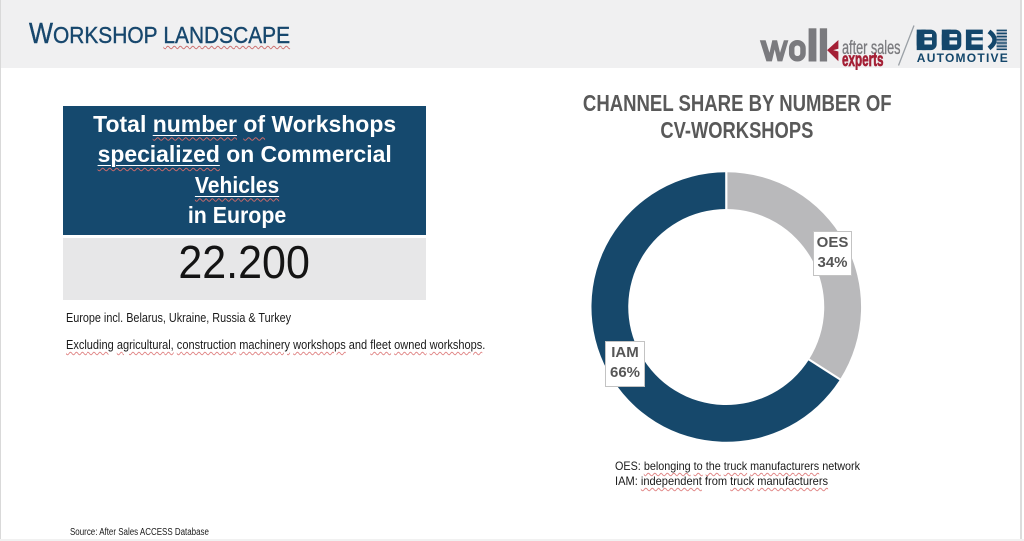 This screenshot has width=1024, height=541. Describe the element at coordinates (962, 58) in the screenshot. I see `svg-text: AUTOMOTIVE` at that location.